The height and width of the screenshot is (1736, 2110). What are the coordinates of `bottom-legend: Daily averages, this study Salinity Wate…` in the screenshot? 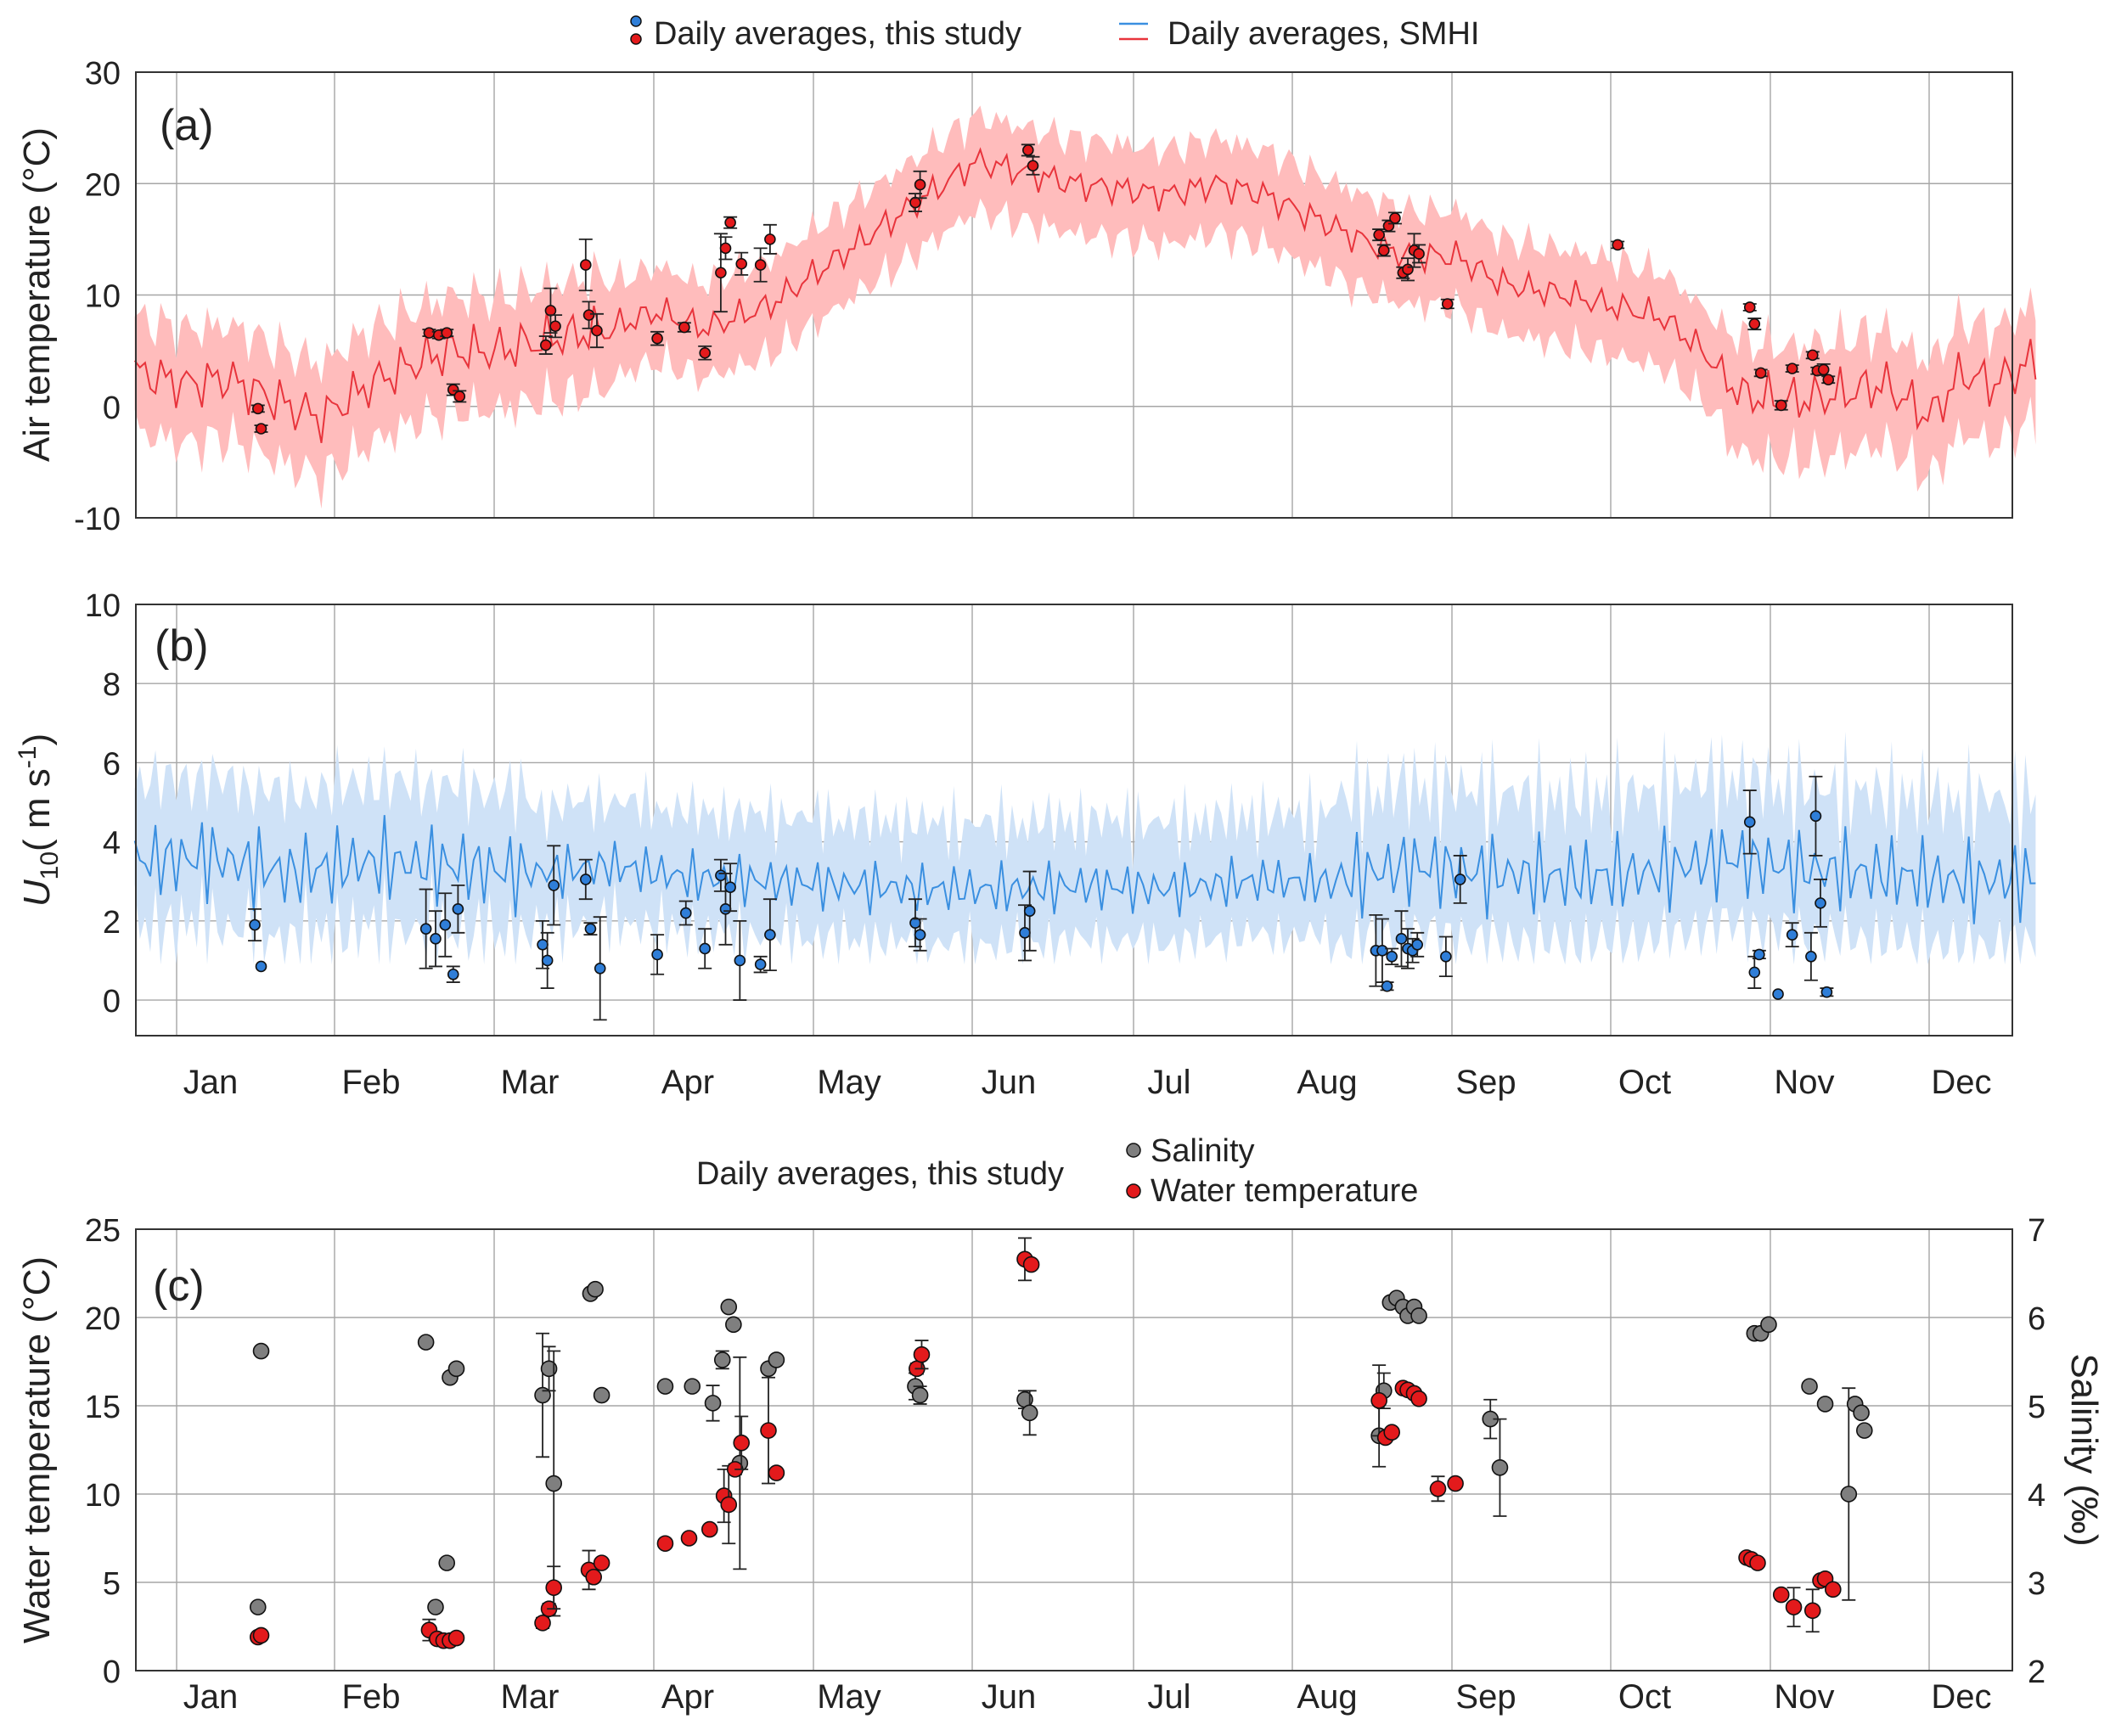 It's located at (1057, 1171).